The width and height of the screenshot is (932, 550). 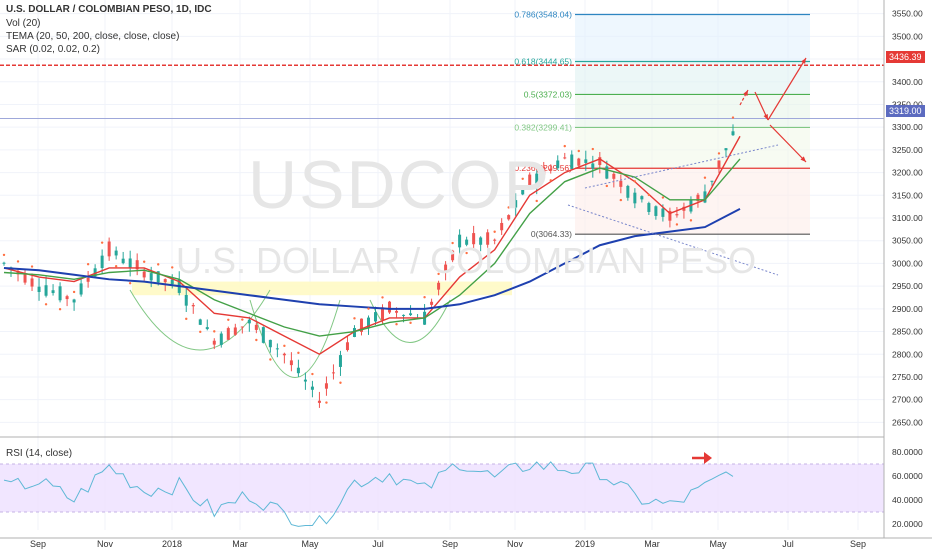 I want to click on watermark-ticker: USDCOP, so click(x=399, y=185).